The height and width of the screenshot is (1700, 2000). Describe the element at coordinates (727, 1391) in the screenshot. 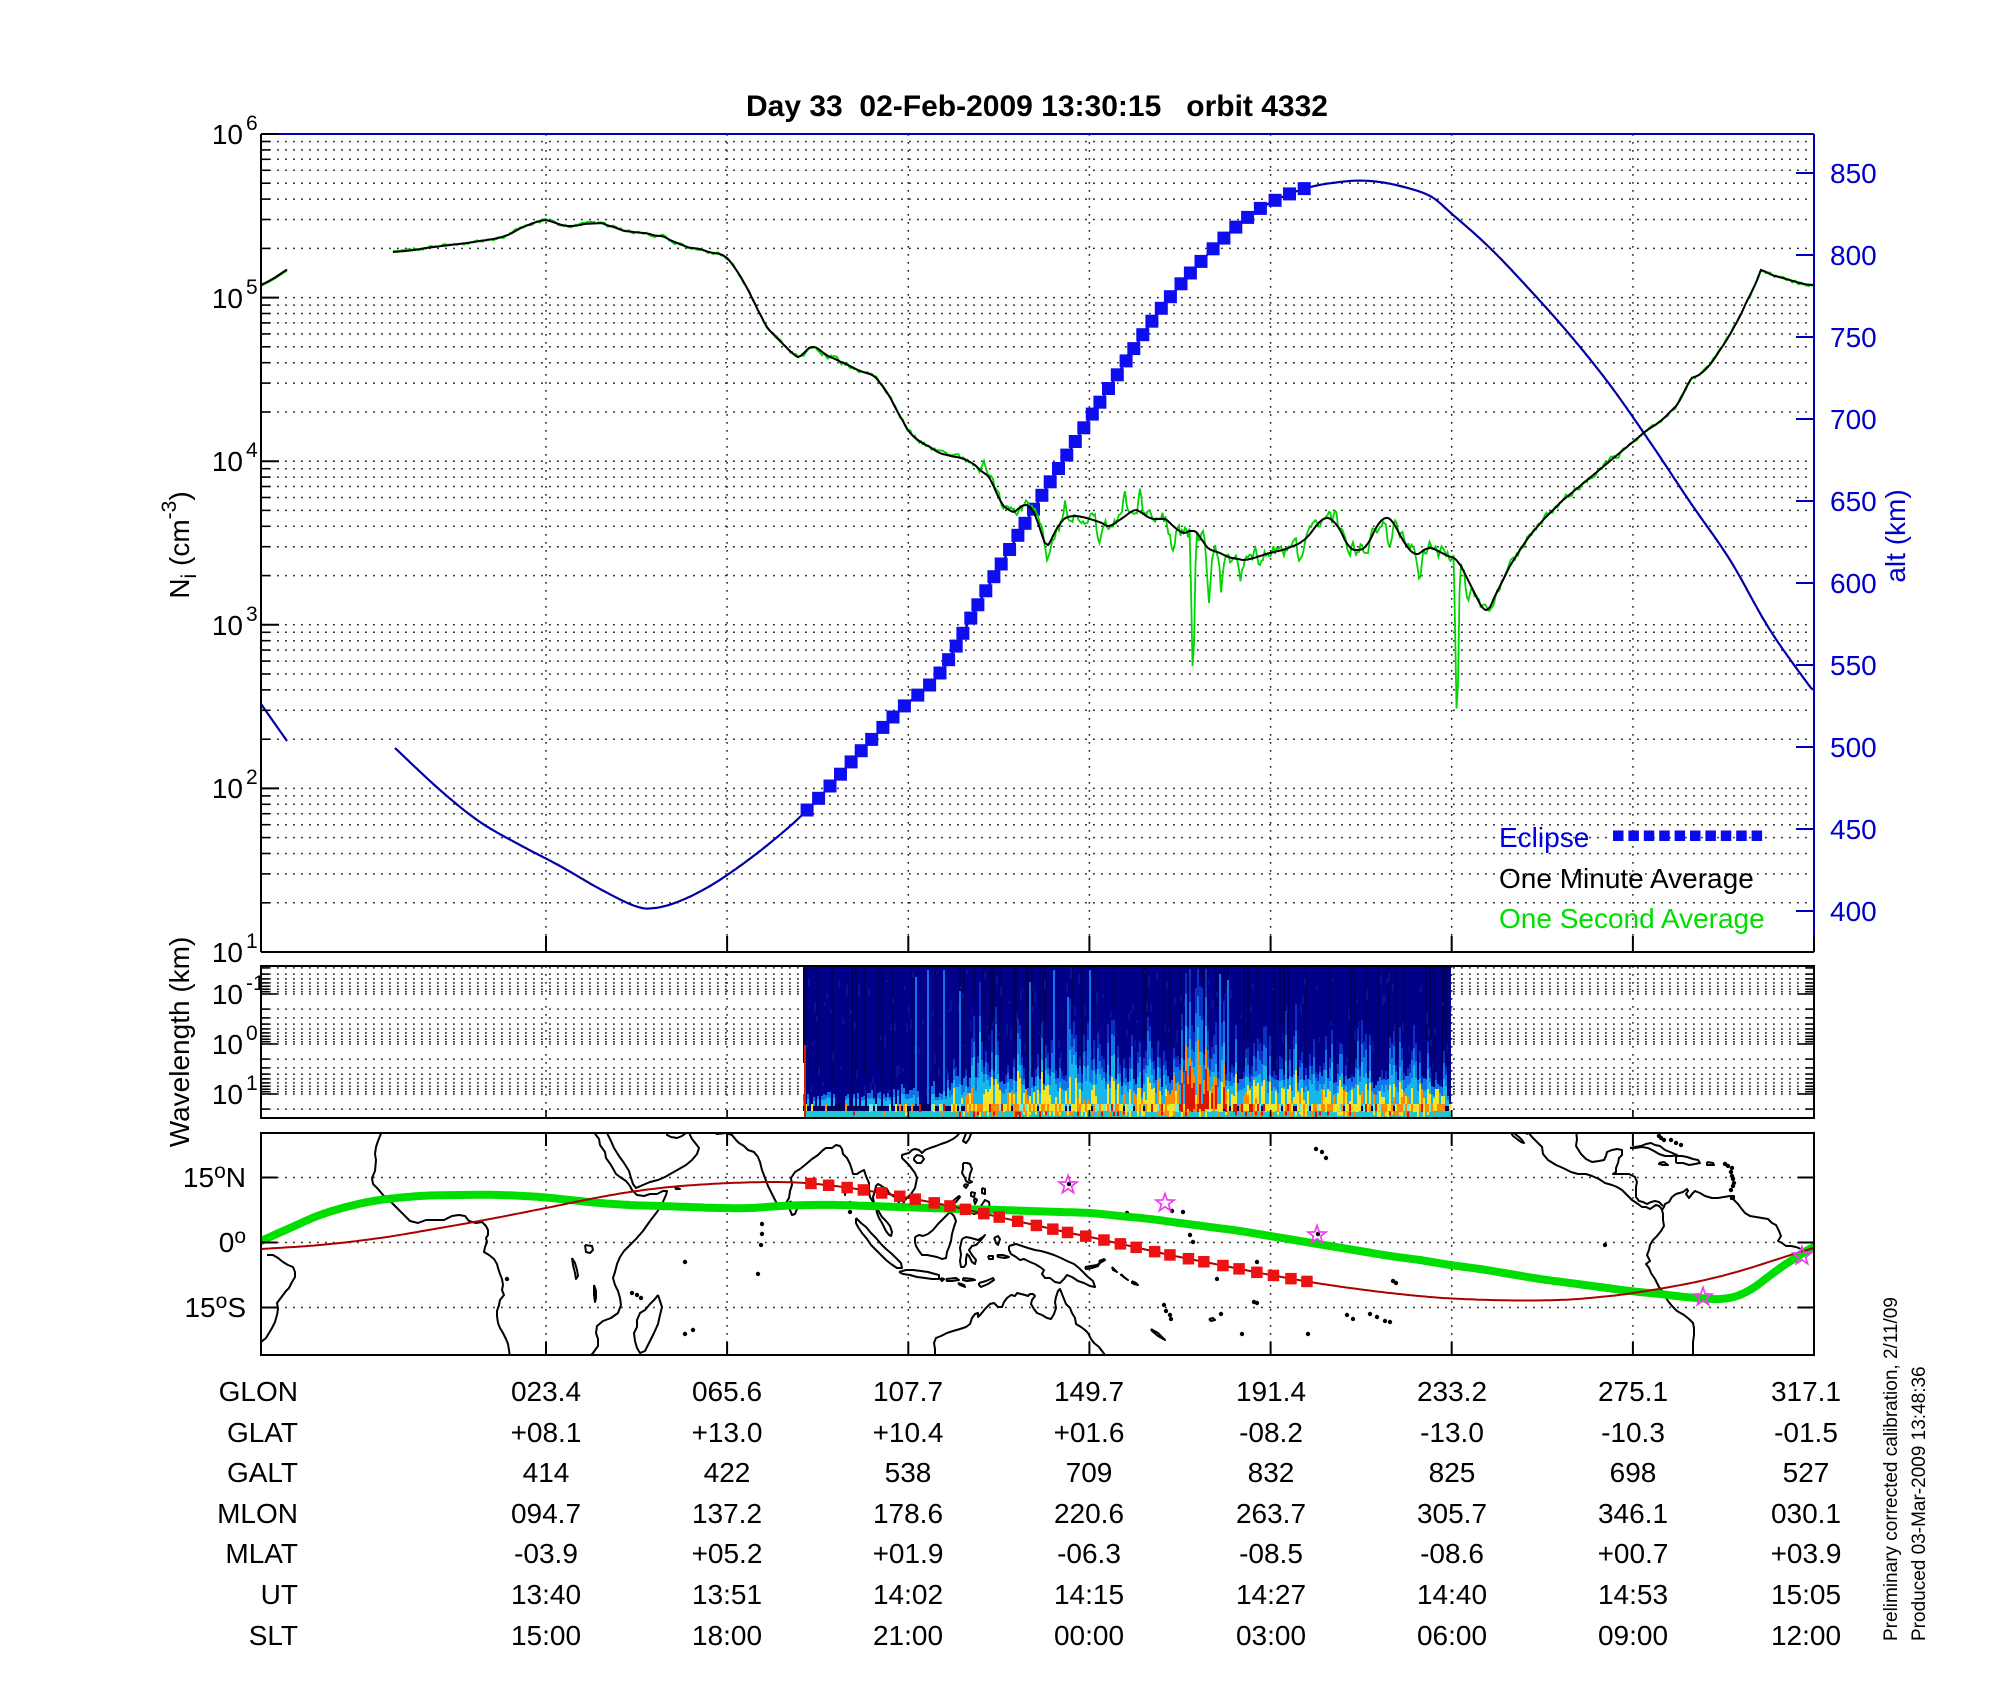

I see `svg-text: 065.6` at that location.